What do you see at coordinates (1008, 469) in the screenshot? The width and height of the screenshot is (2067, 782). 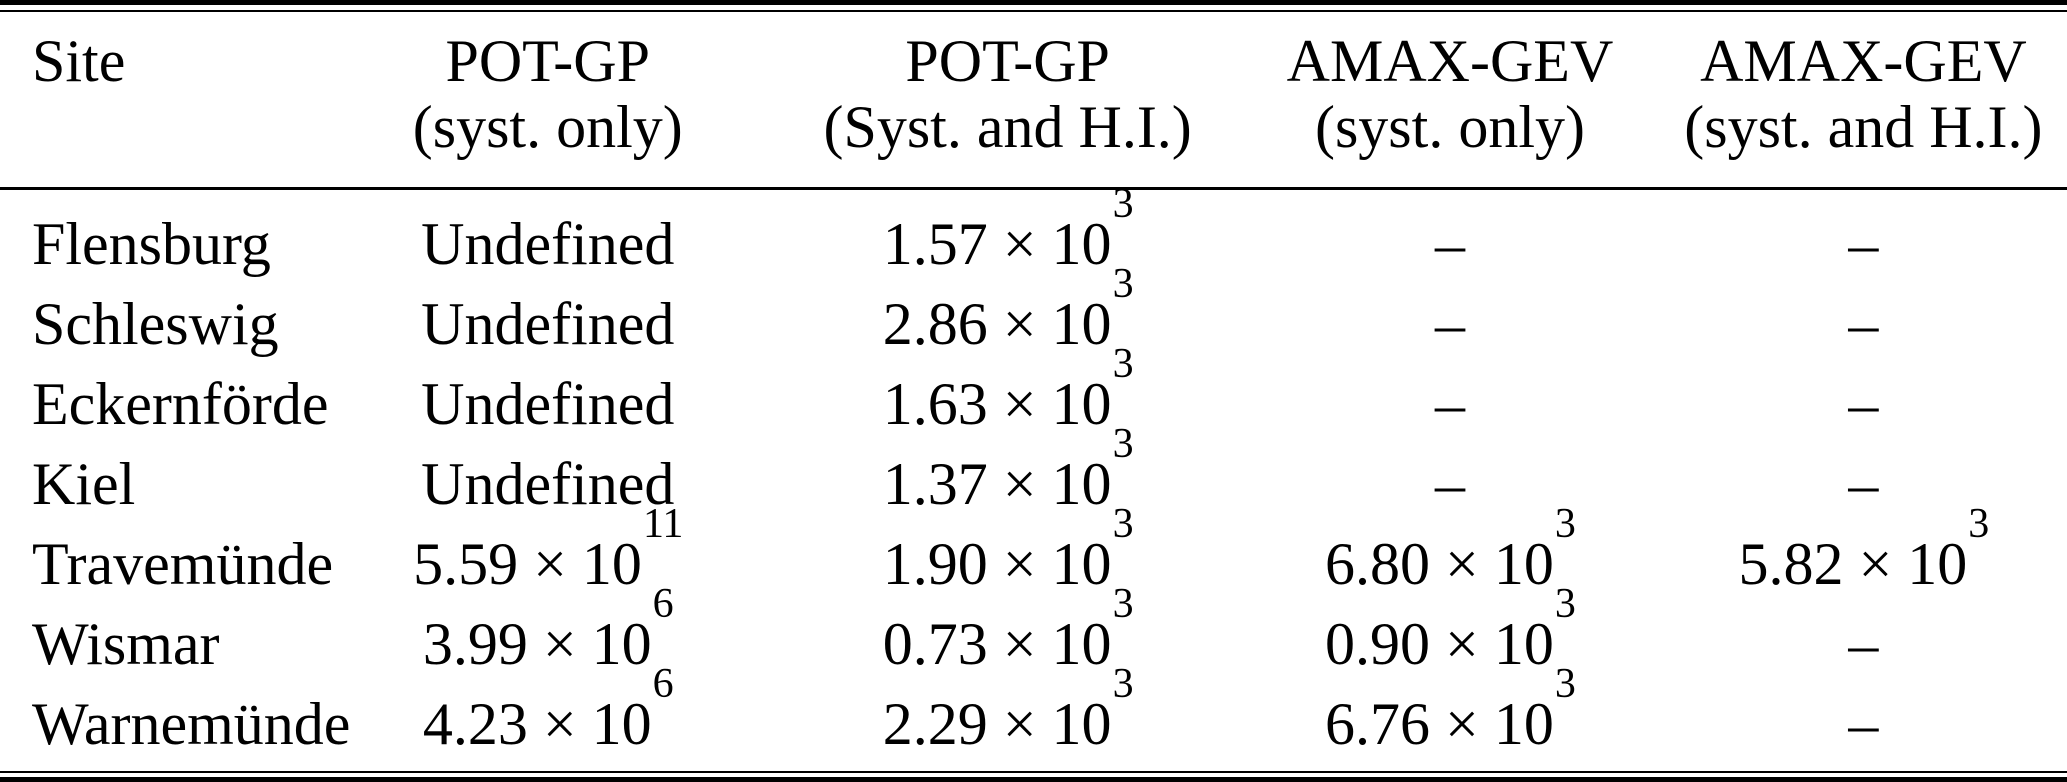 I see `value-cell: 1.37 × 10³` at bounding box center [1008, 469].